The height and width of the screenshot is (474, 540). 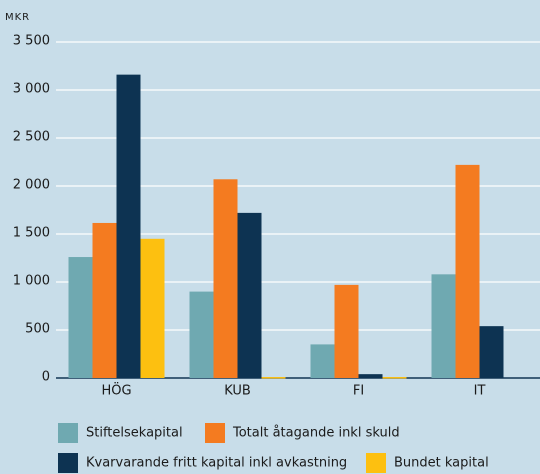 What do you see at coordinates (31, 281) in the screenshot?
I see `y-tick-label: 1 000` at bounding box center [31, 281].